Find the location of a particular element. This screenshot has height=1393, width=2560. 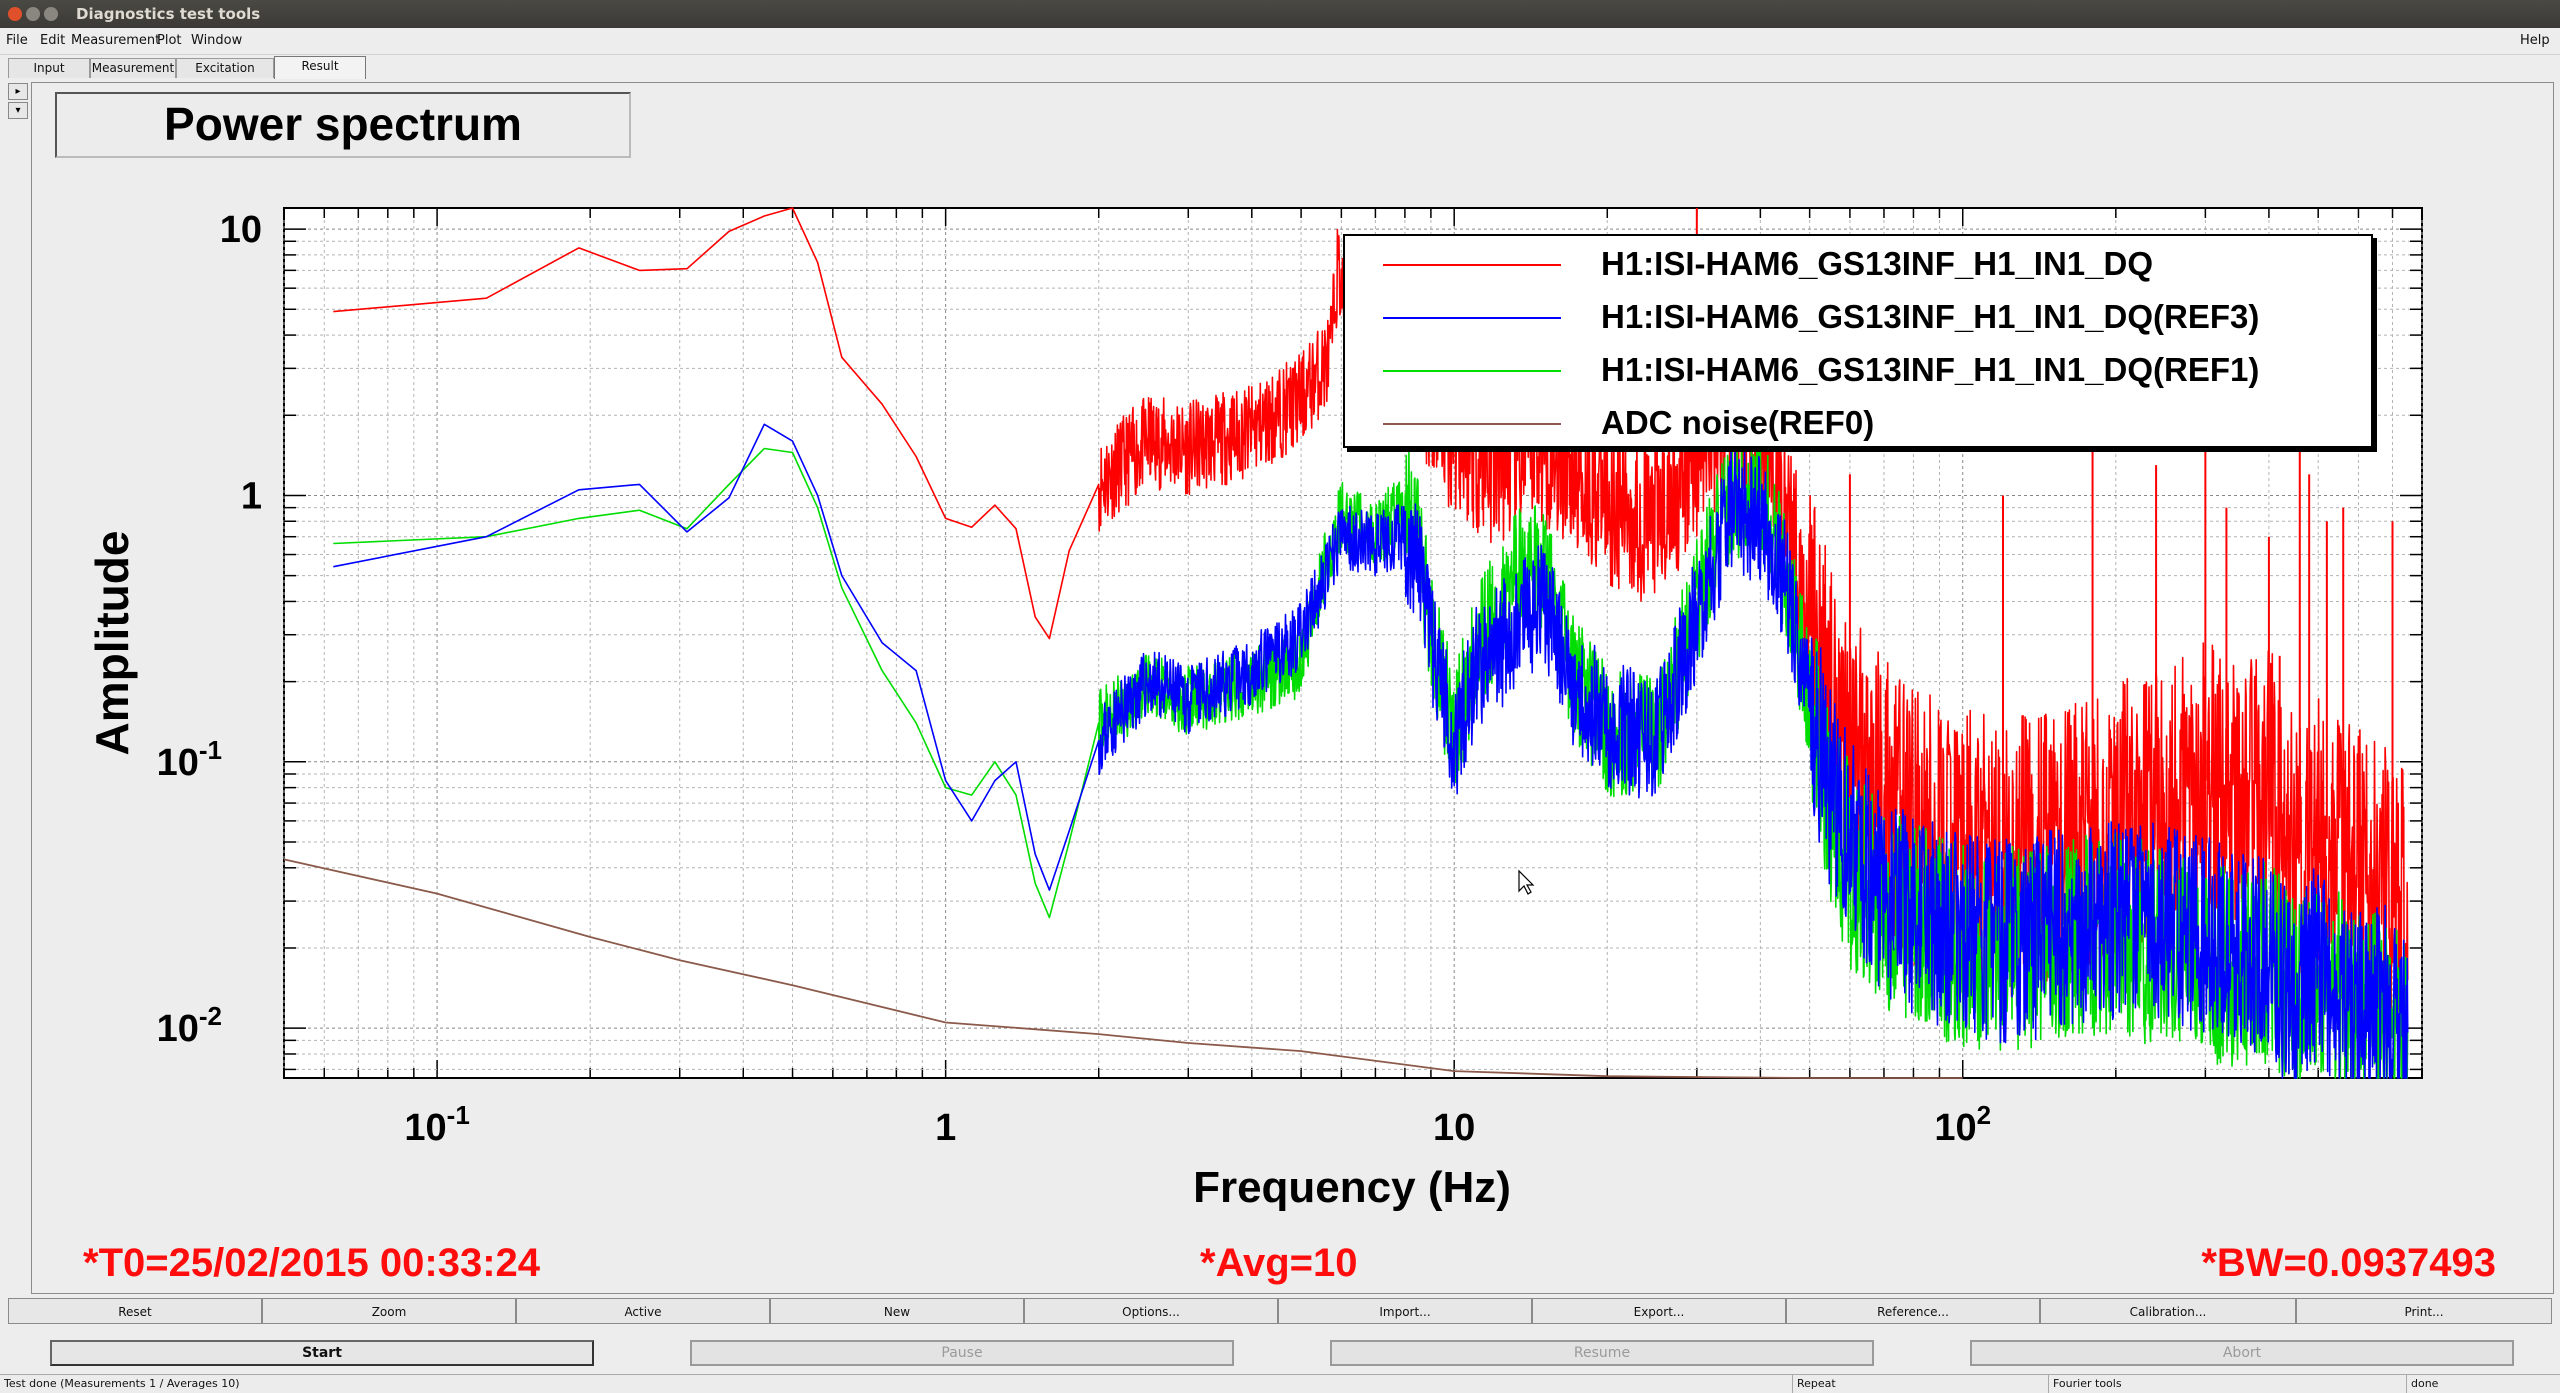

svg-text: 10² is located at coordinates (1962, 1124).